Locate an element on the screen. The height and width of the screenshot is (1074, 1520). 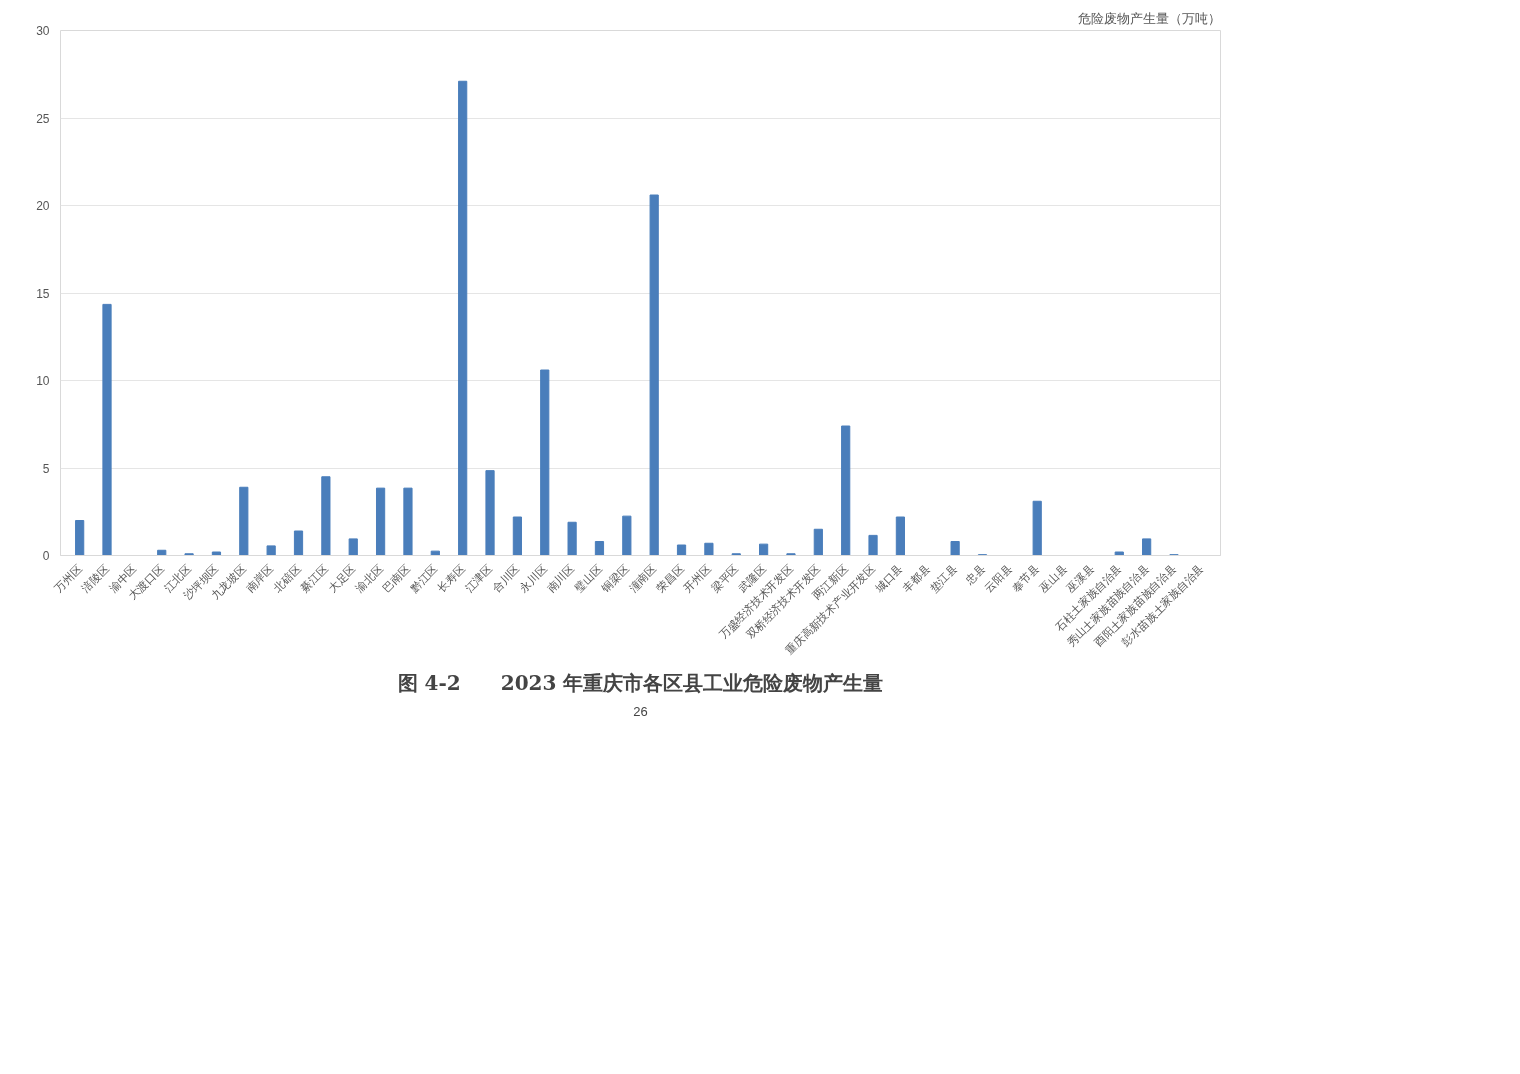
y-axis-title: 危险废物产生量（万吨） is located at coordinates (1149, 18).